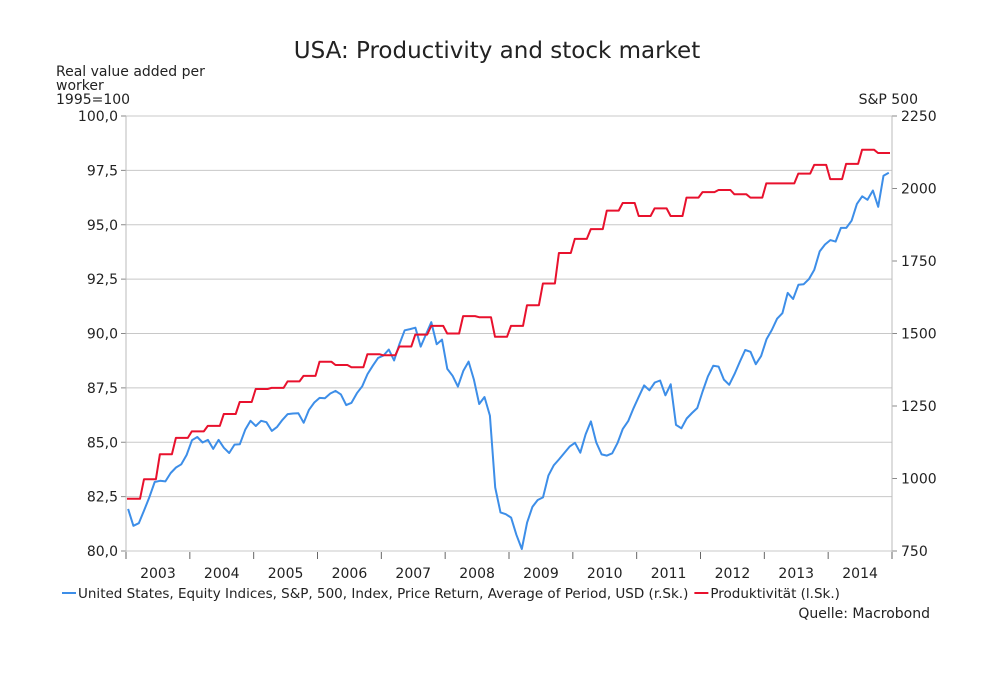 This screenshot has height=681, width=1001. What do you see at coordinates (864, 614) in the screenshot?
I see `source-note: Quelle: Macrobond` at bounding box center [864, 614].